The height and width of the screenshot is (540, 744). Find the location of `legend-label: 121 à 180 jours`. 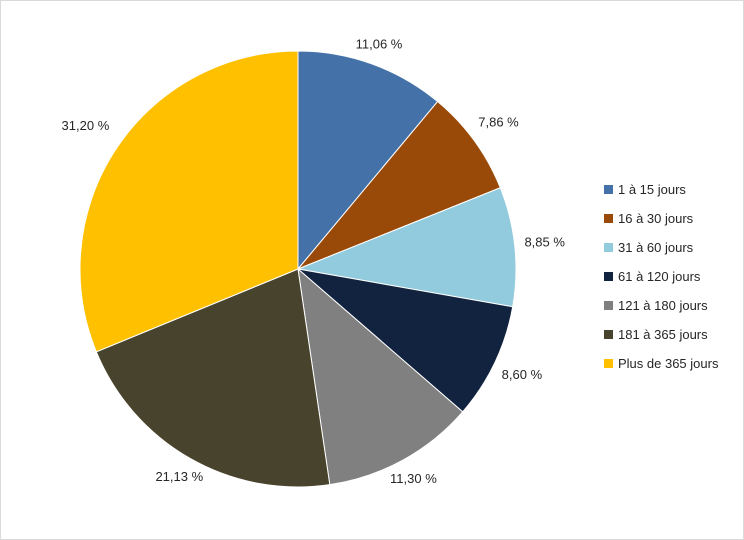

legend-label: 121 à 180 jours is located at coordinates (663, 305).